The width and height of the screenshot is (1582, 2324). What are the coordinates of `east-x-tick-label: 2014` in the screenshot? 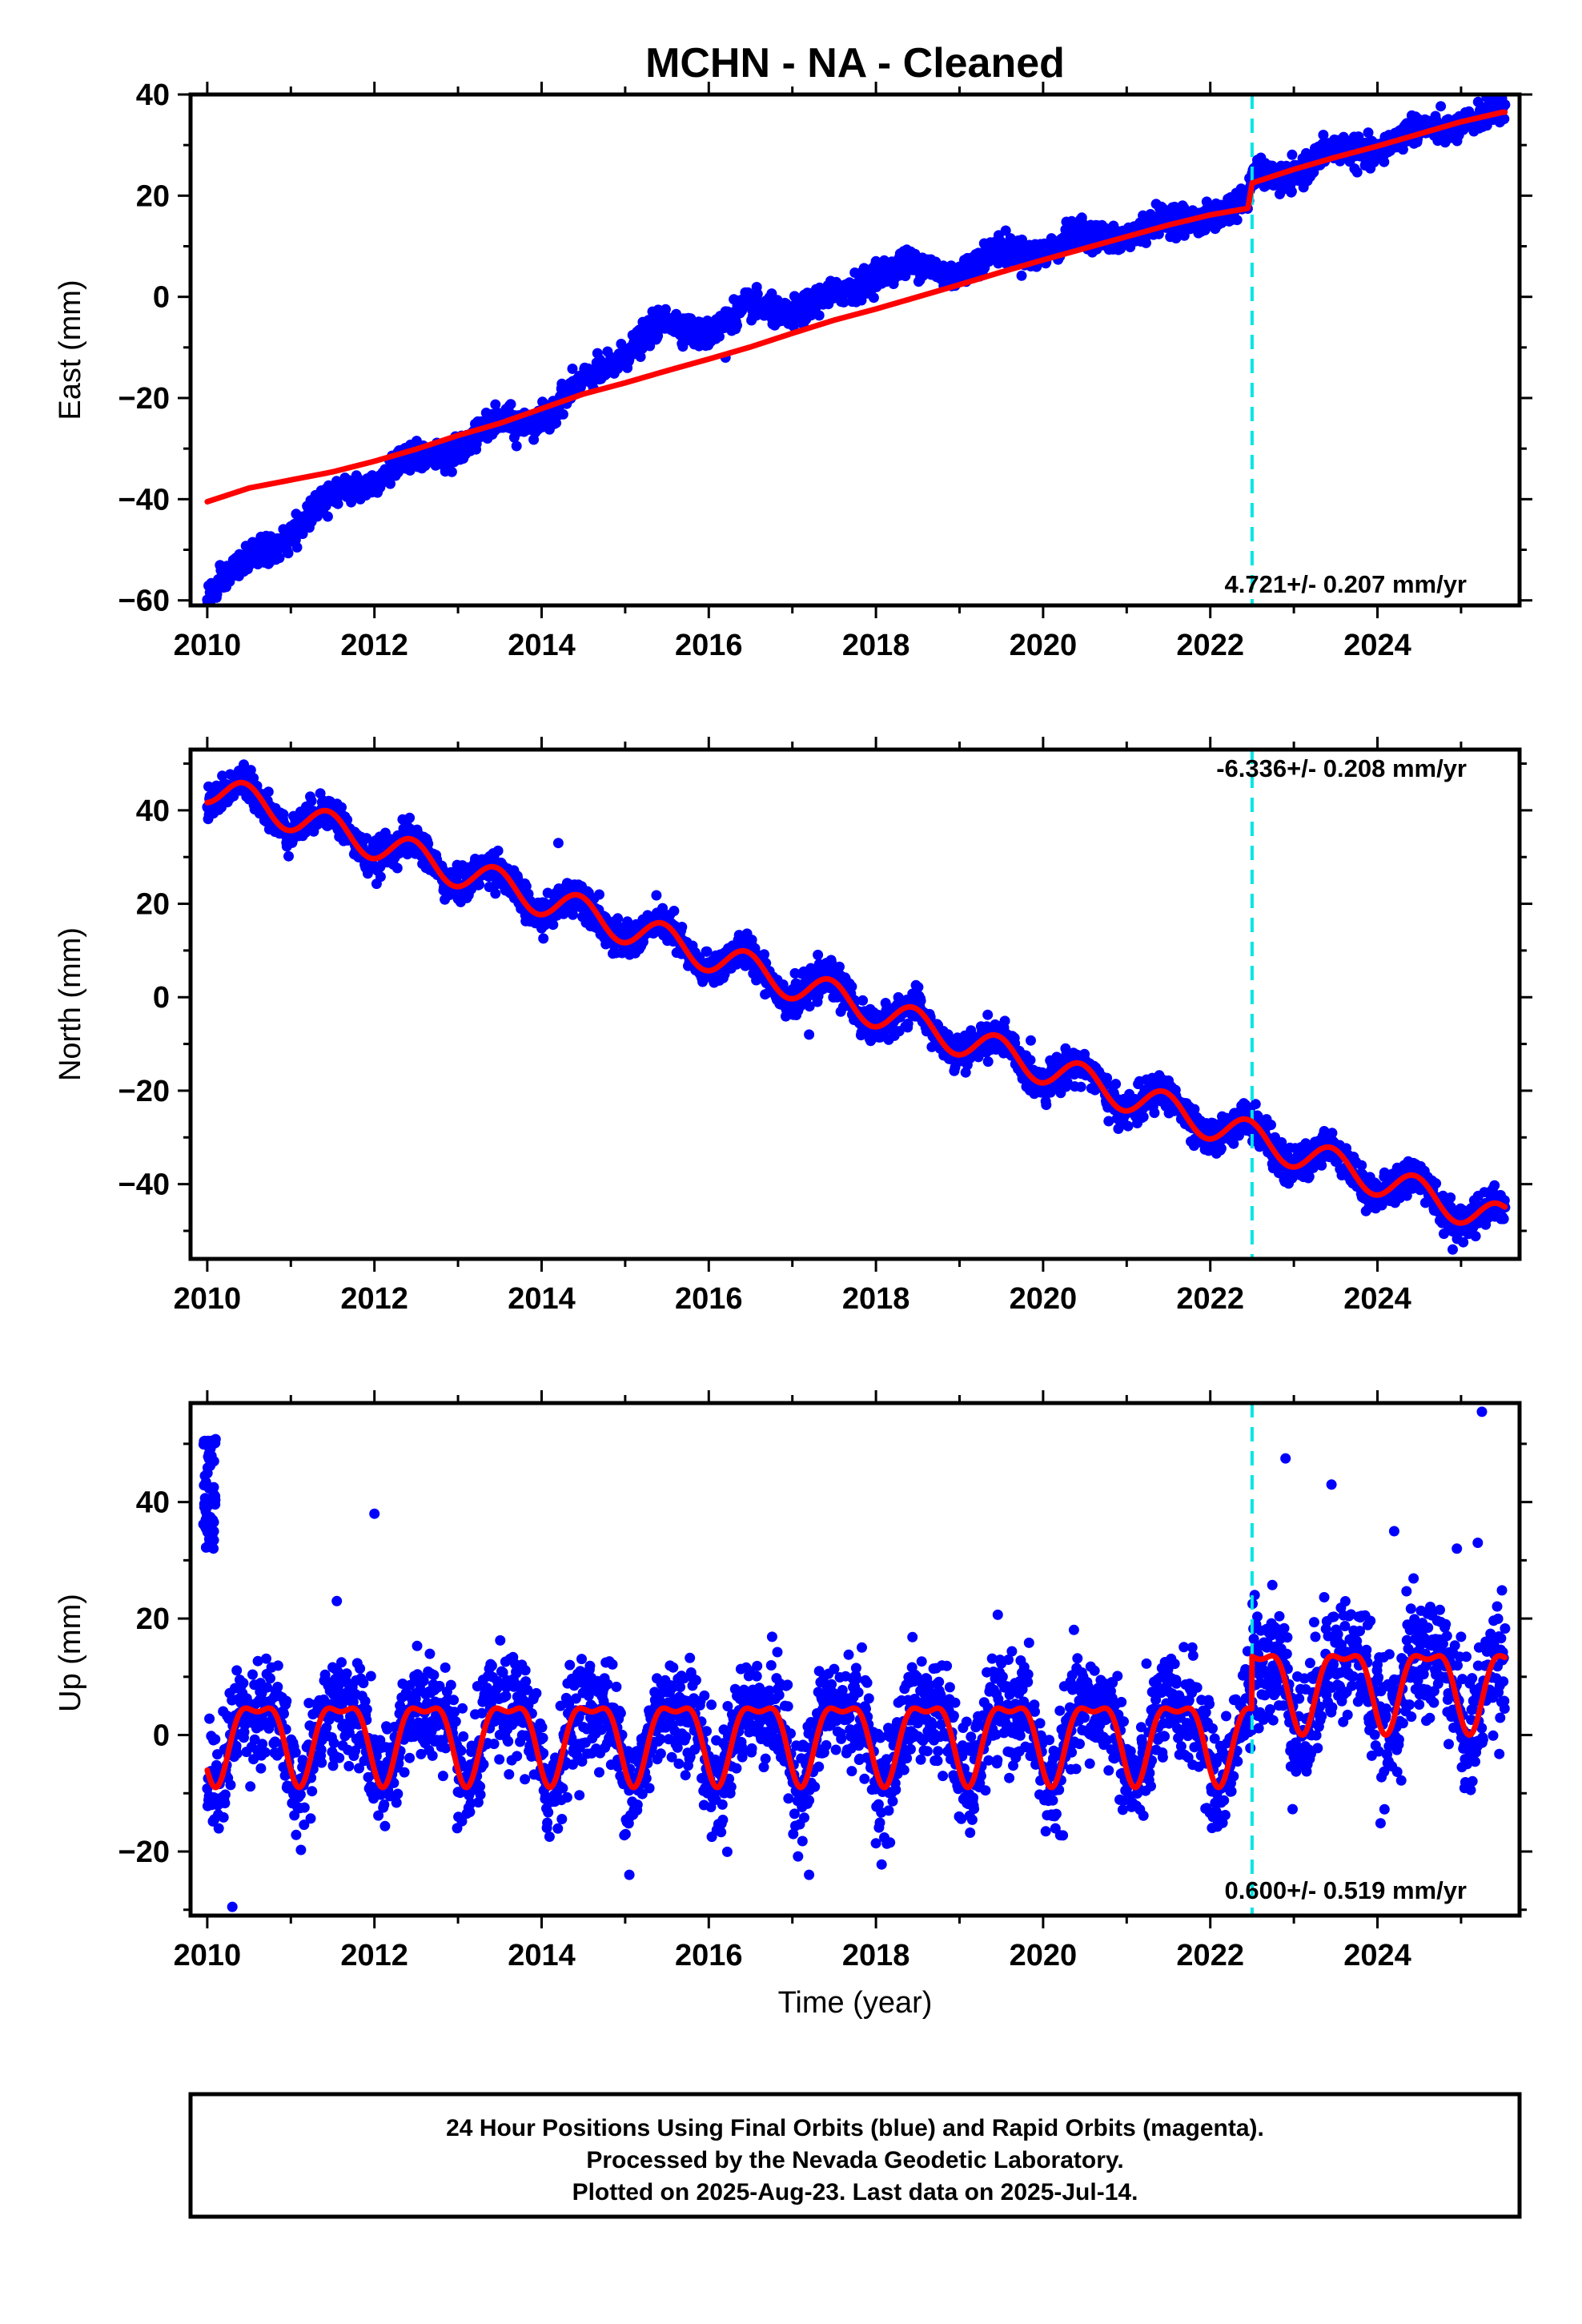 It's located at (542, 645).